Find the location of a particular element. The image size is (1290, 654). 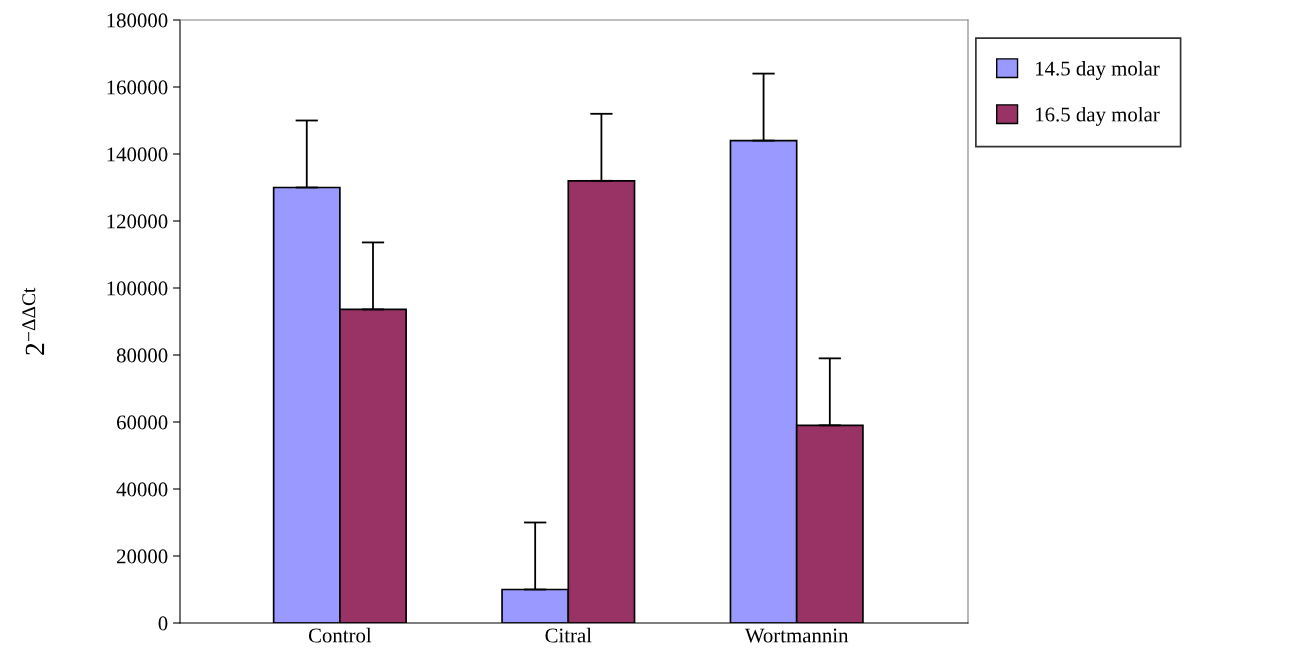

y-tick-label: 120000 is located at coordinates (137, 221).